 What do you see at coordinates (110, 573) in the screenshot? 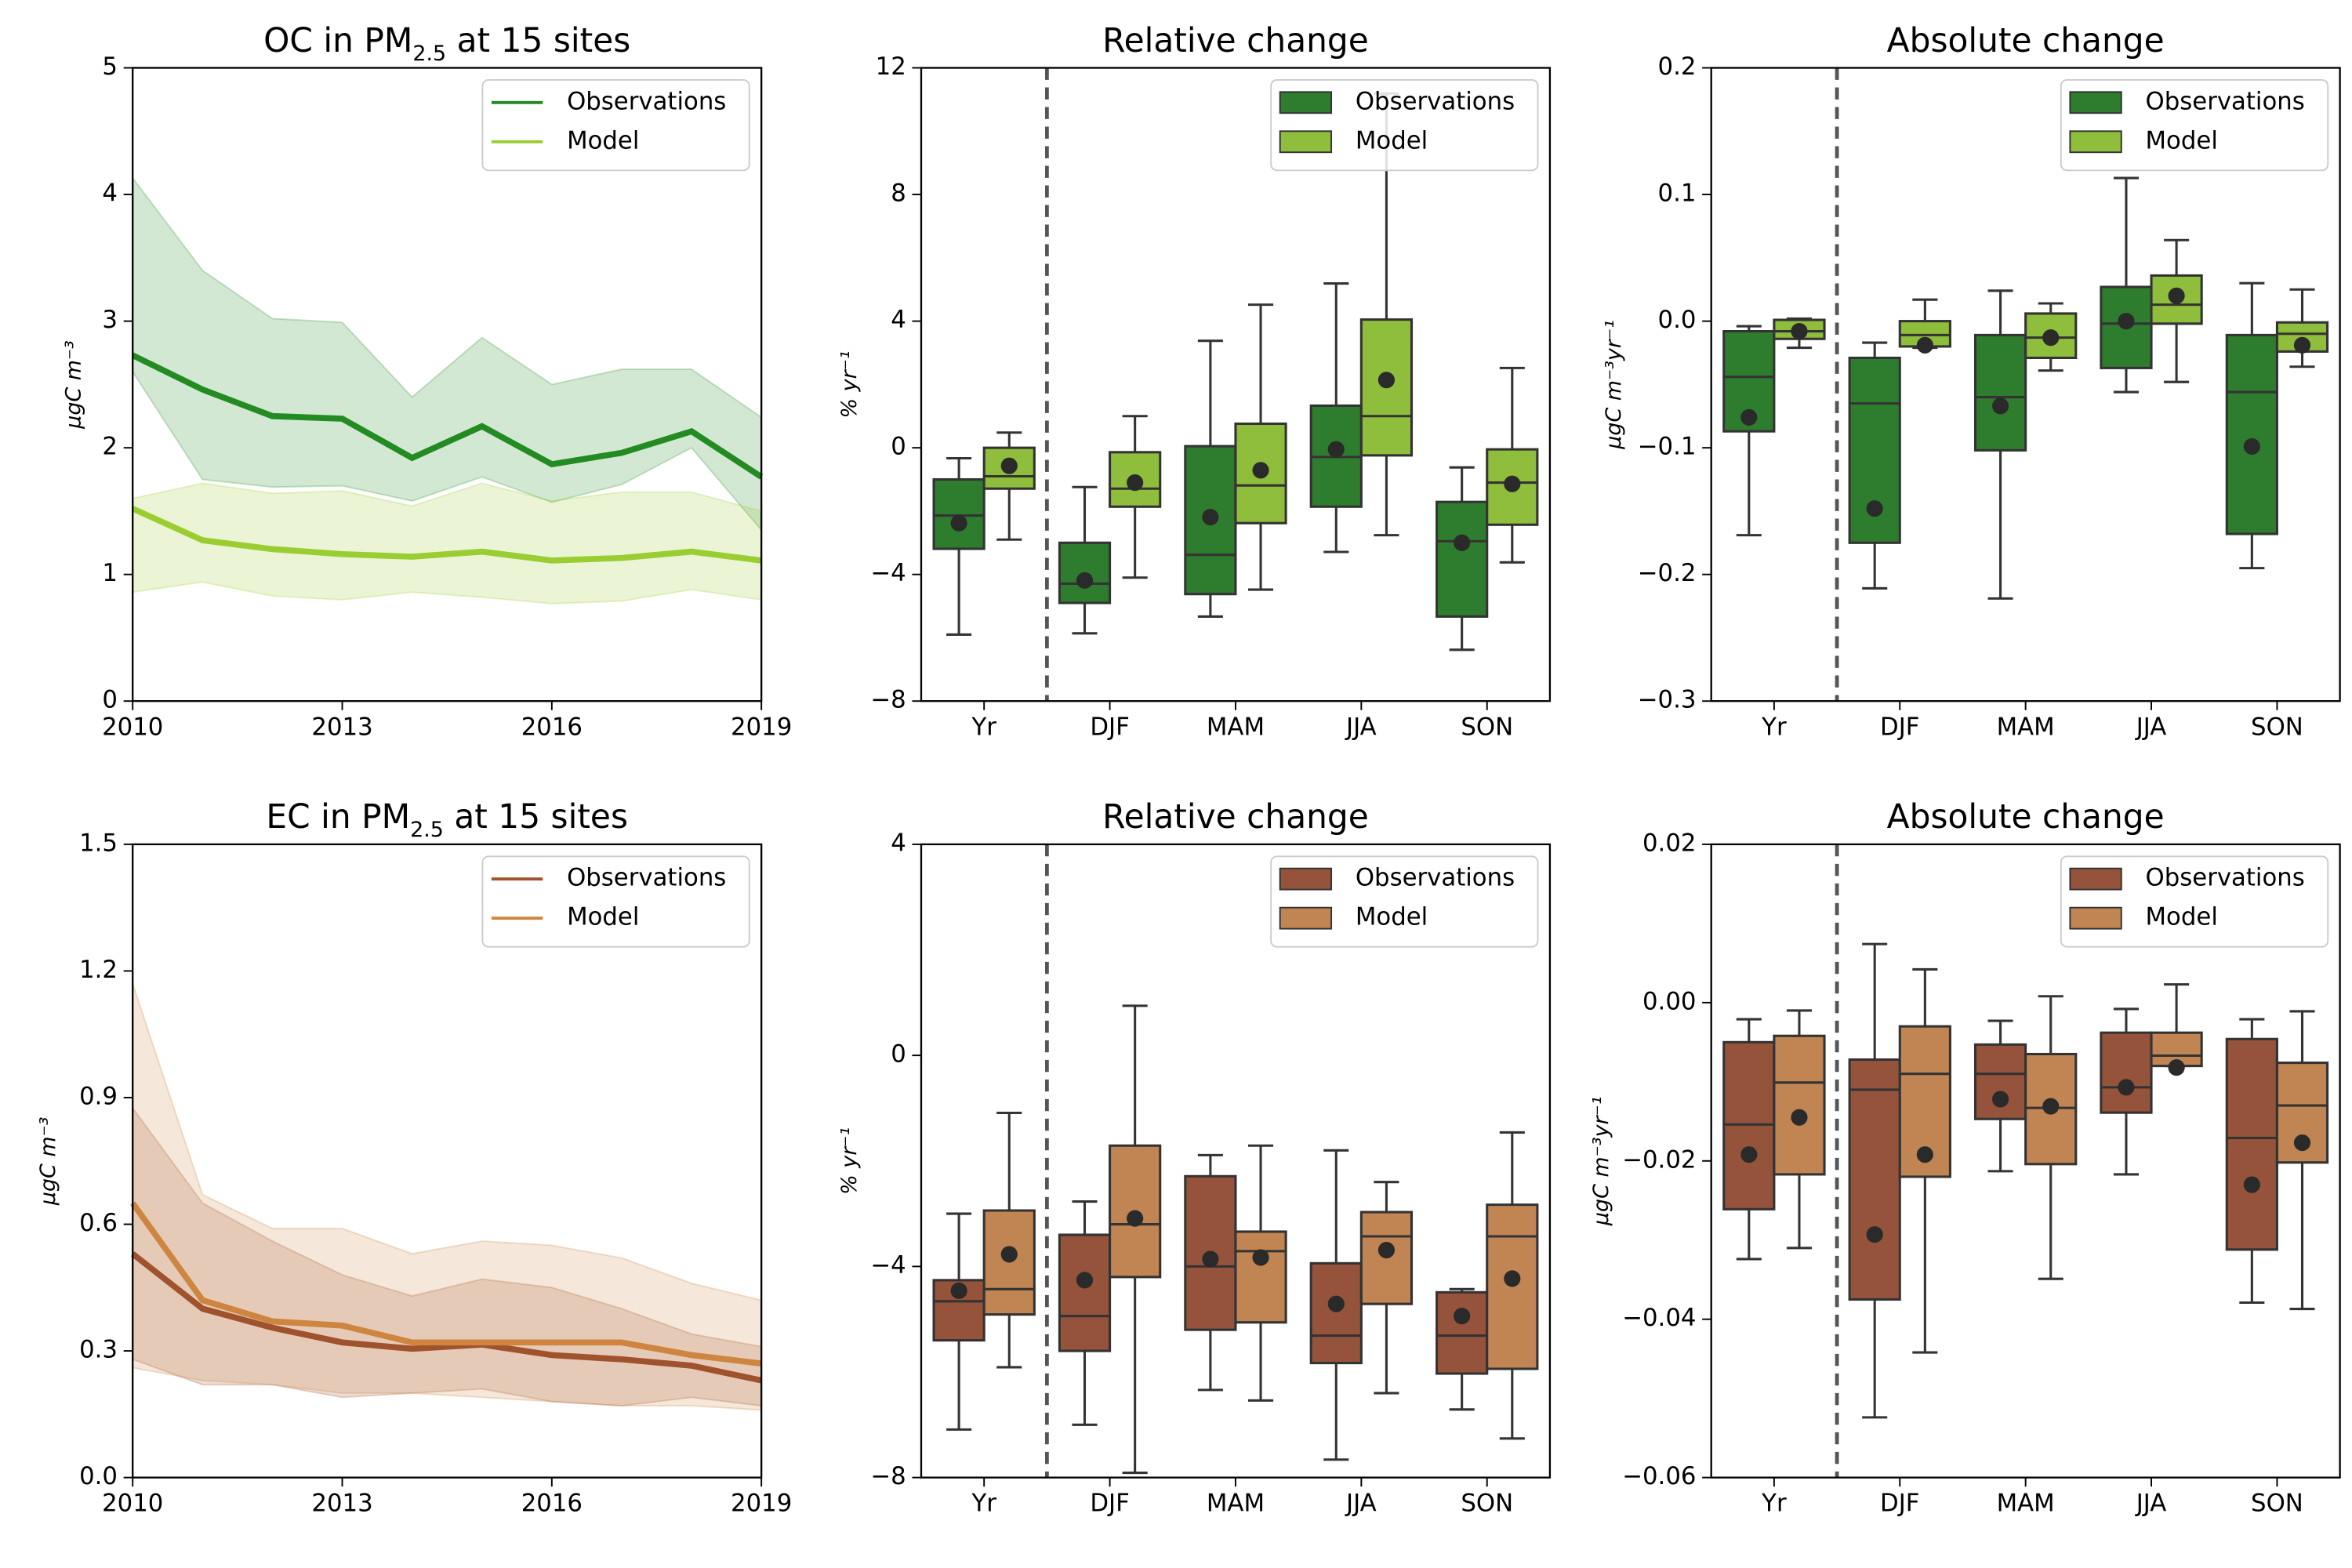
I see `y-tick-label: 1` at bounding box center [110, 573].